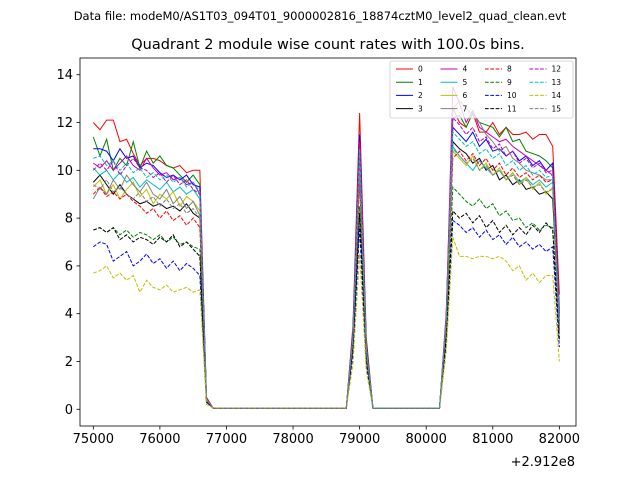 The width and height of the screenshot is (640, 480). What do you see at coordinates (557, 95) in the screenshot?
I see `legend-label-14: 14` at bounding box center [557, 95].